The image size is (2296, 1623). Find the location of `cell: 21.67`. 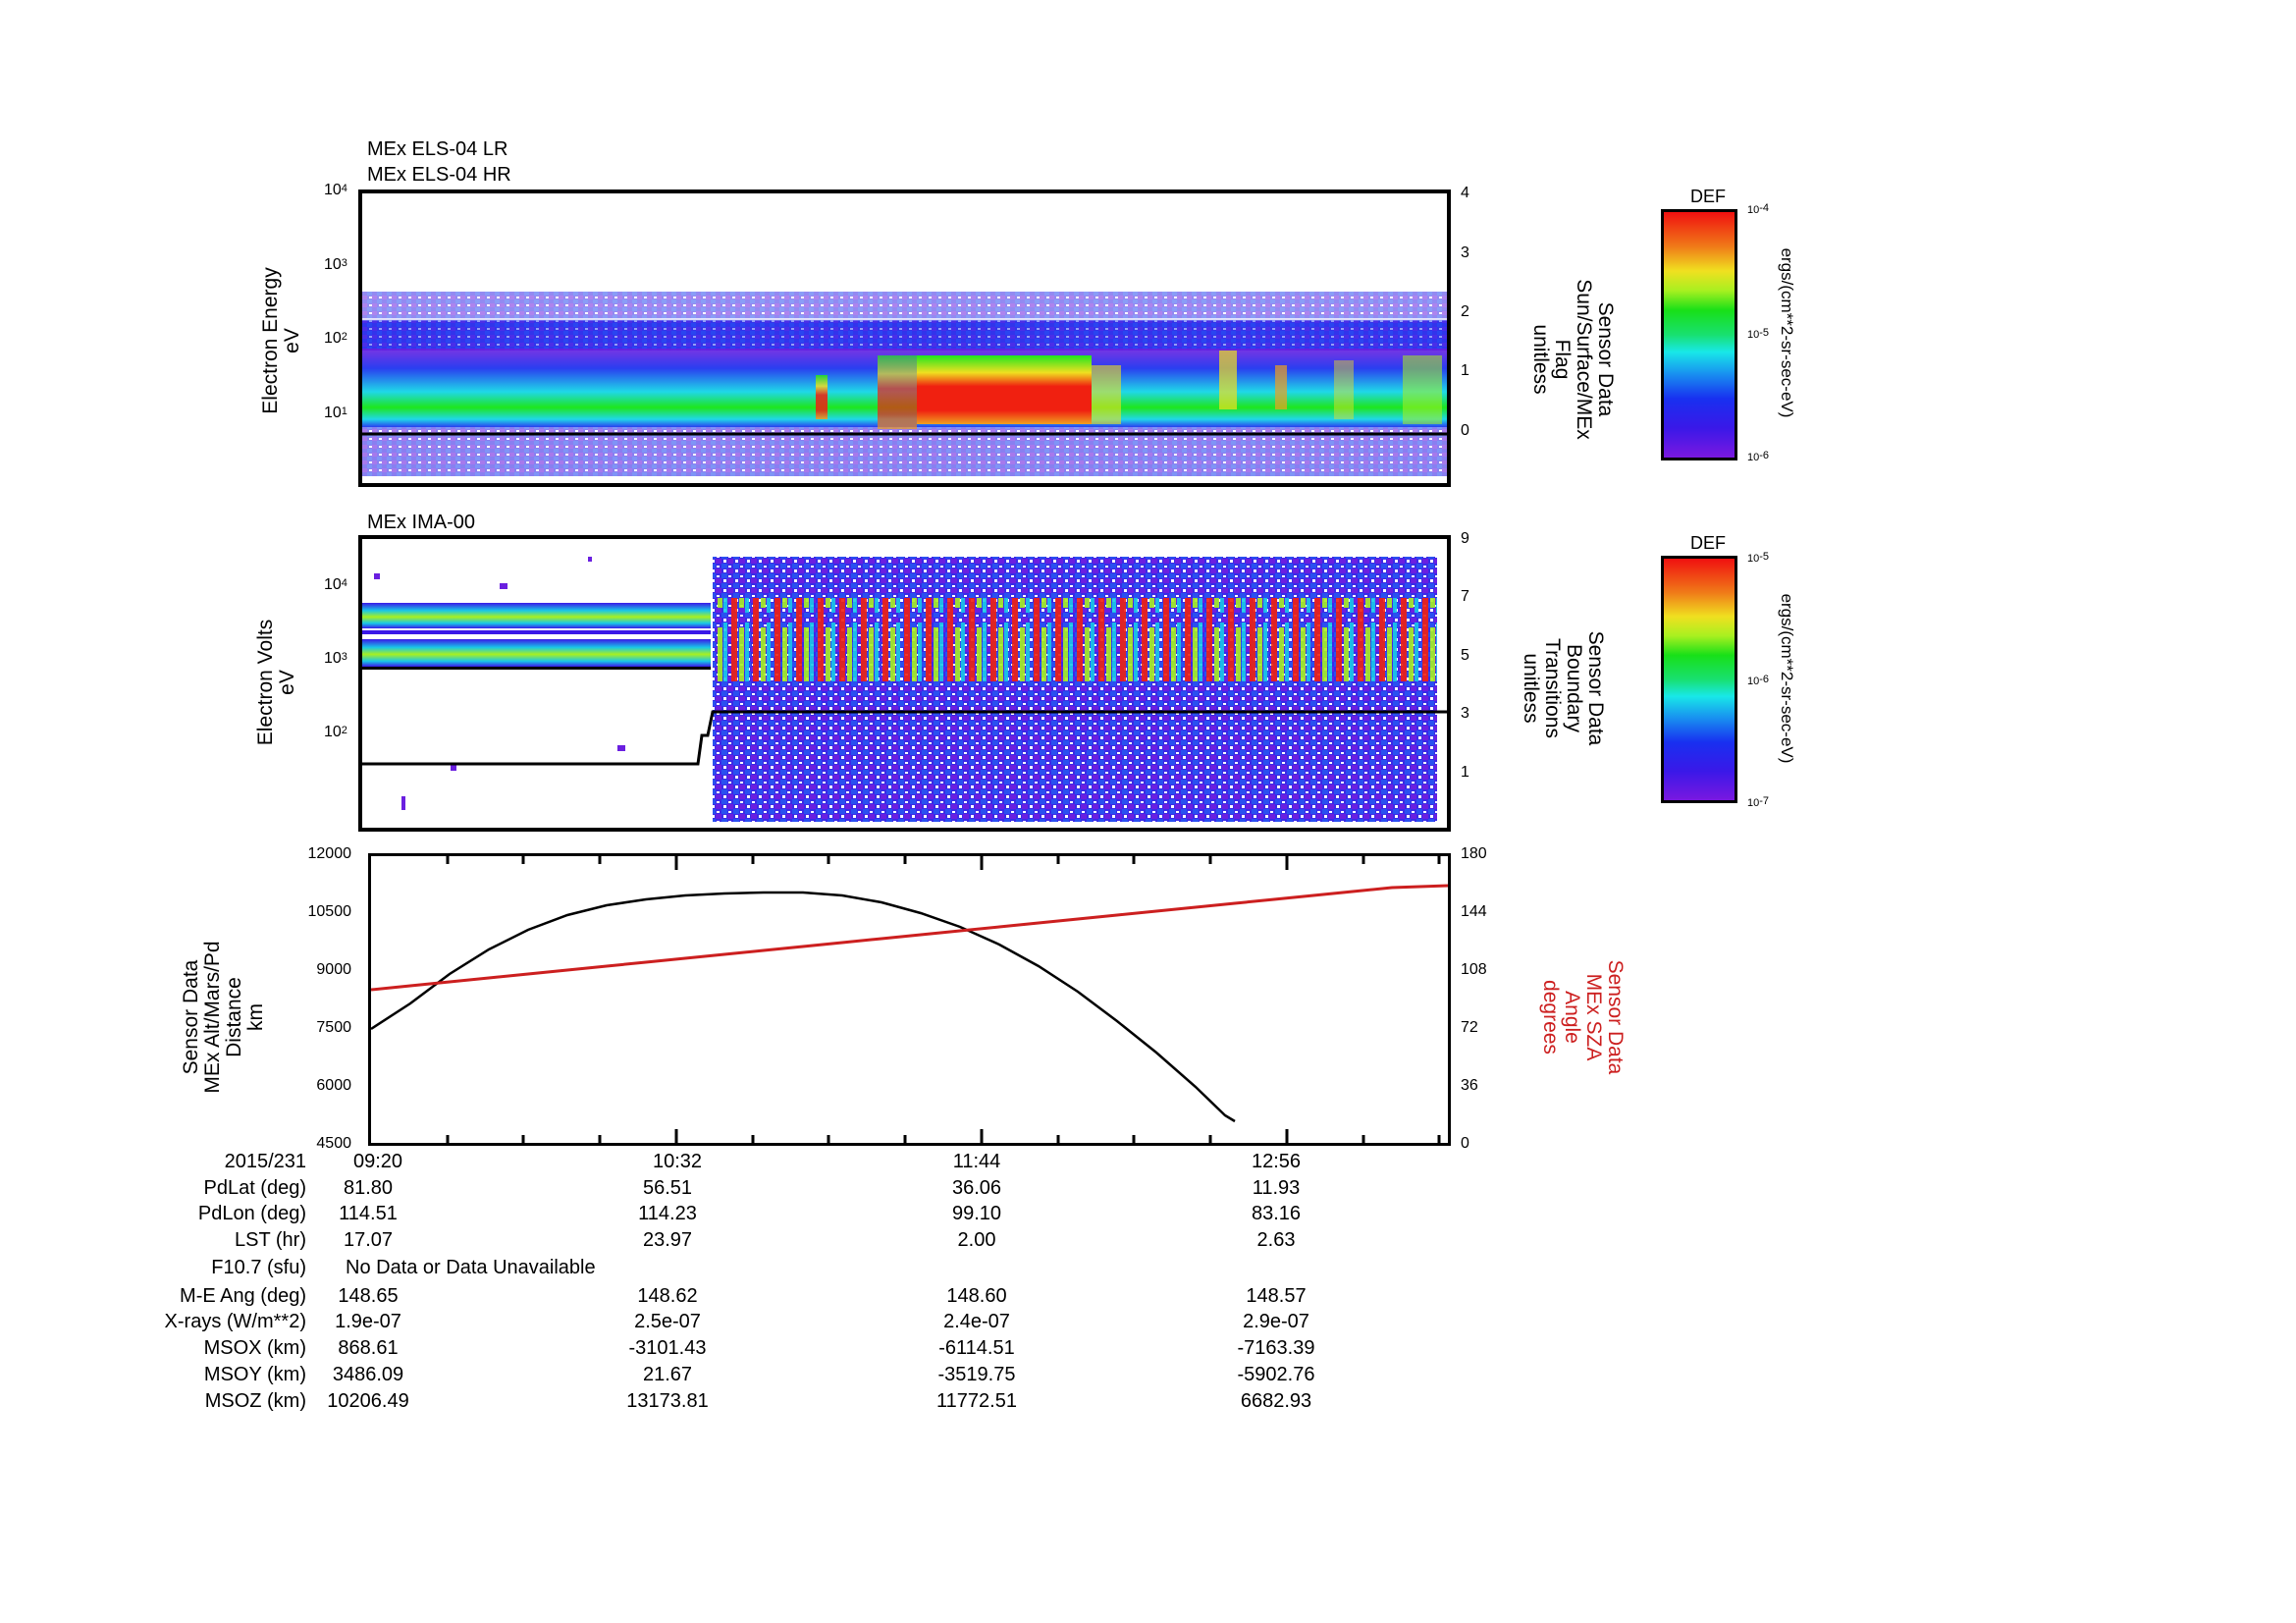

cell: 21.67 is located at coordinates (667, 1374).